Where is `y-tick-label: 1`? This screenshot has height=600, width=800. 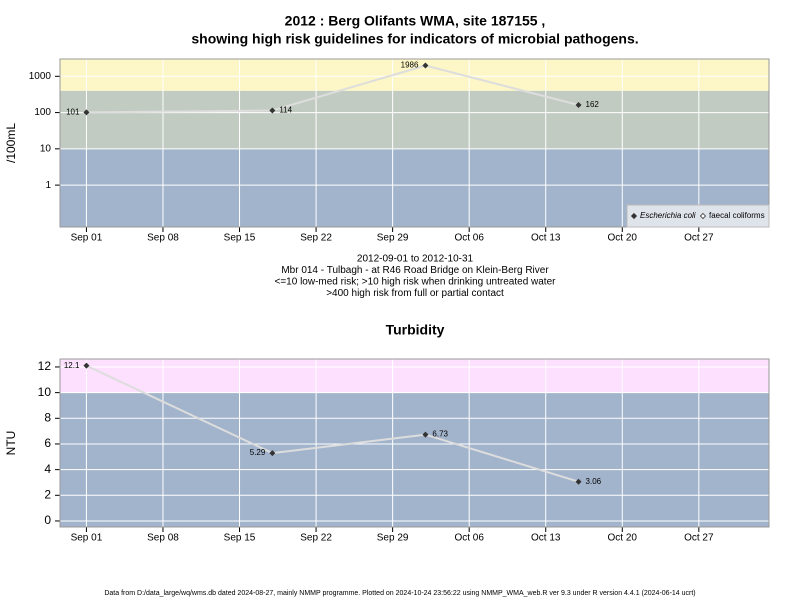
y-tick-label: 1 is located at coordinates (48, 185).